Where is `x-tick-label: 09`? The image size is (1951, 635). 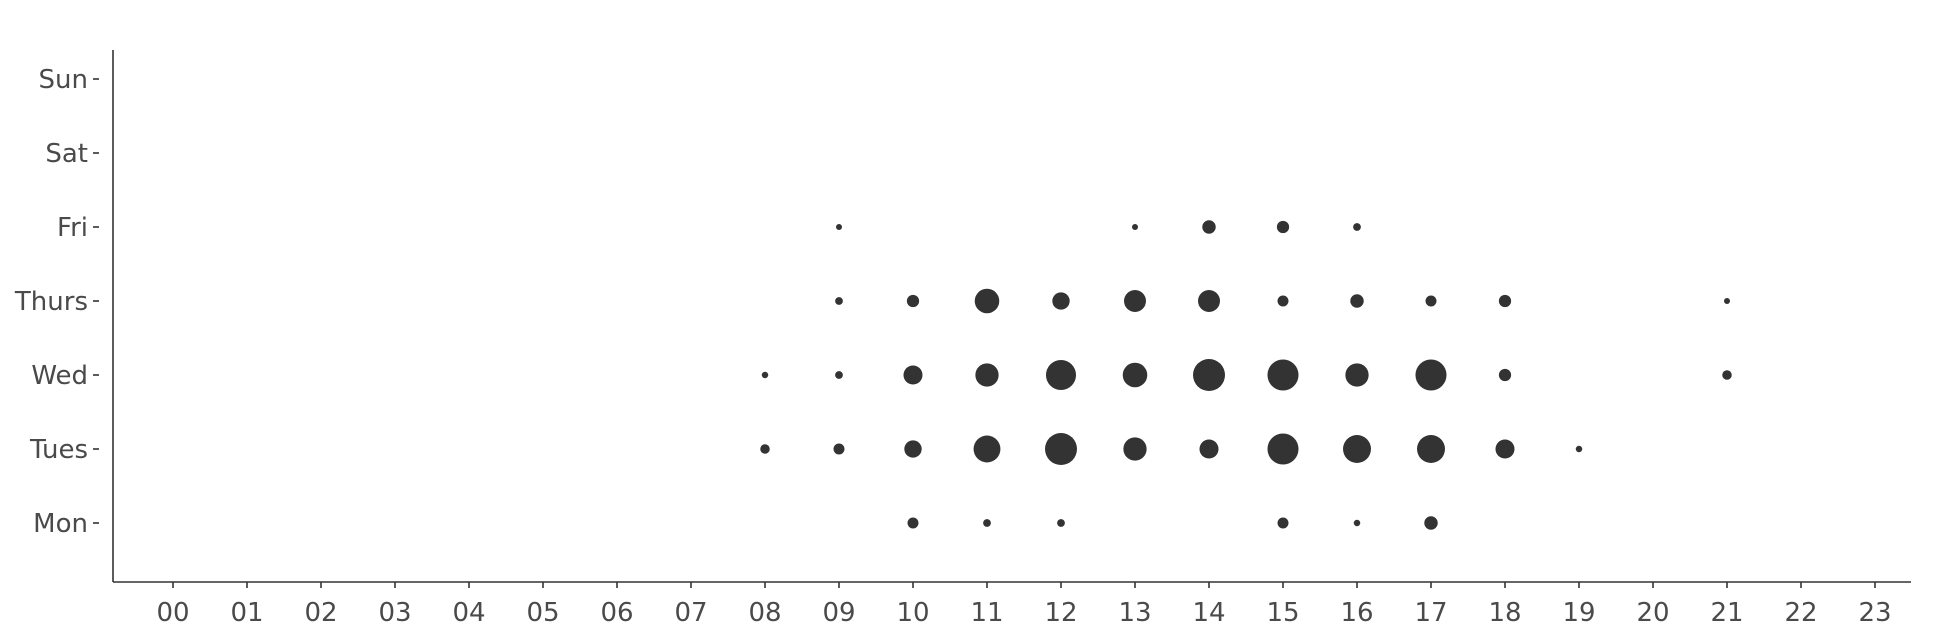
x-tick-label: 09 is located at coordinates (838, 613).